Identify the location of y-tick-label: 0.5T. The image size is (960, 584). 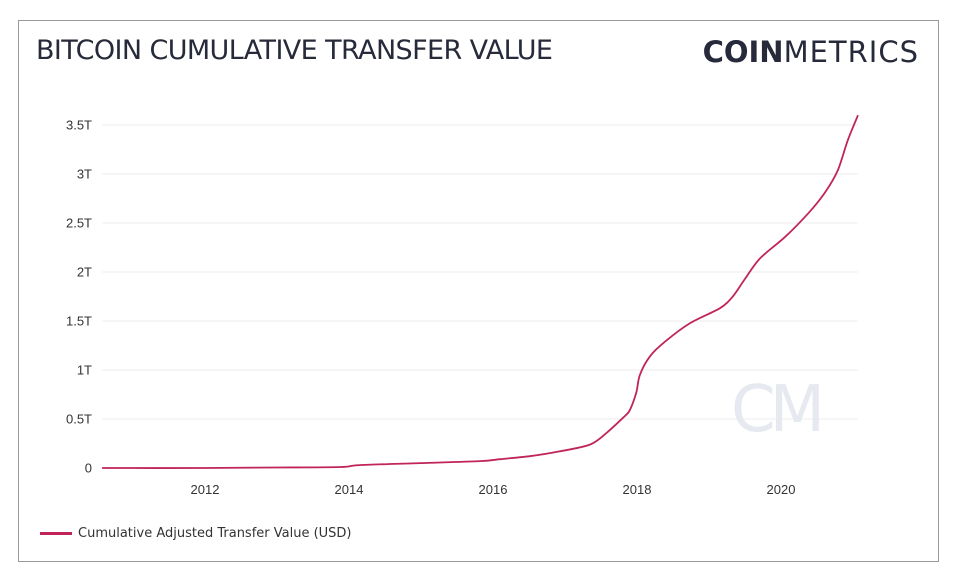
(79, 419).